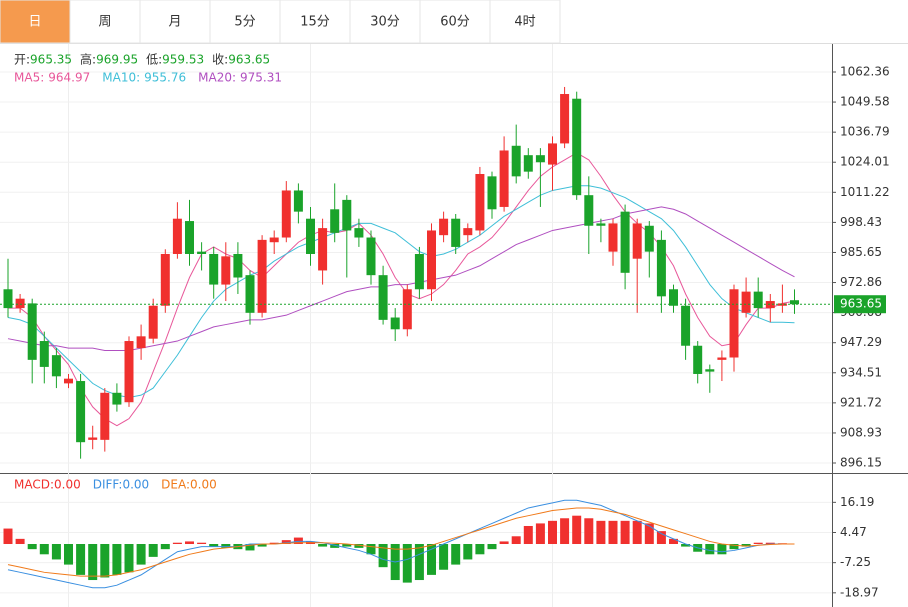 This screenshot has height=607, width=908. Describe the element at coordinates (859, 592) in the screenshot. I see `y-tick-label: -18.97` at that location.